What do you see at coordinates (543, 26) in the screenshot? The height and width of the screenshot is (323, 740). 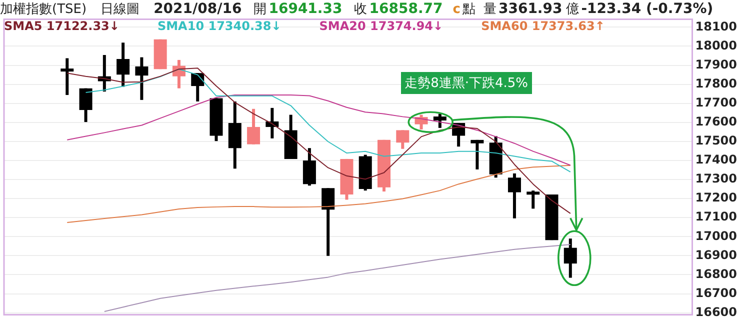 I see `text: SMA60 17373.63↑` at bounding box center [543, 26].